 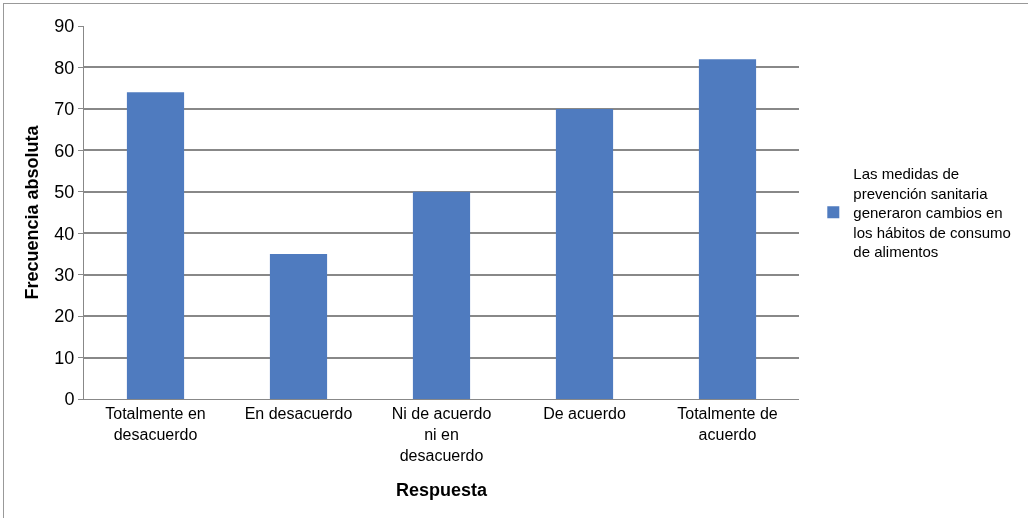 What do you see at coordinates (64, 192) in the screenshot?
I see `y-tick-label: 50` at bounding box center [64, 192].